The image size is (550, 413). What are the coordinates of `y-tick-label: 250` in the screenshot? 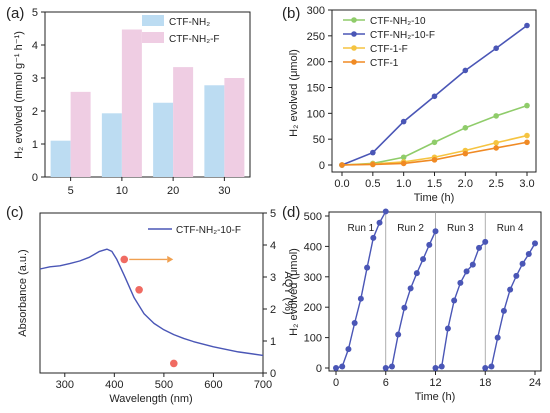 It's located at (316, 37).